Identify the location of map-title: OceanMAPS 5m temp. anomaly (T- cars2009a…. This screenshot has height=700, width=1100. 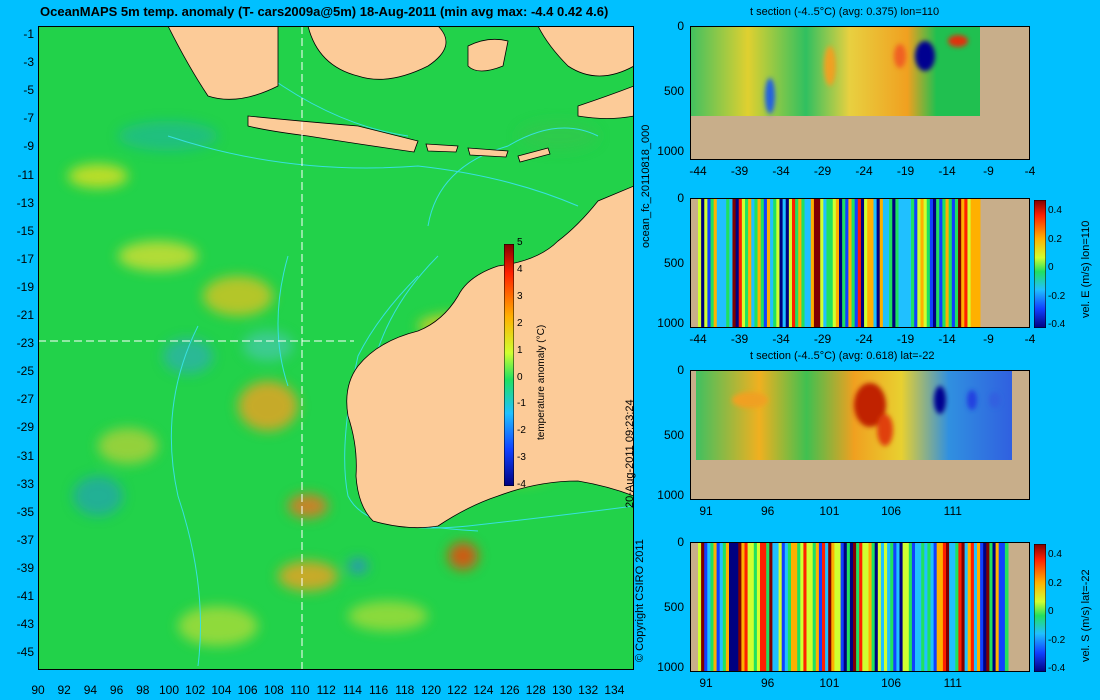
(324, 11).